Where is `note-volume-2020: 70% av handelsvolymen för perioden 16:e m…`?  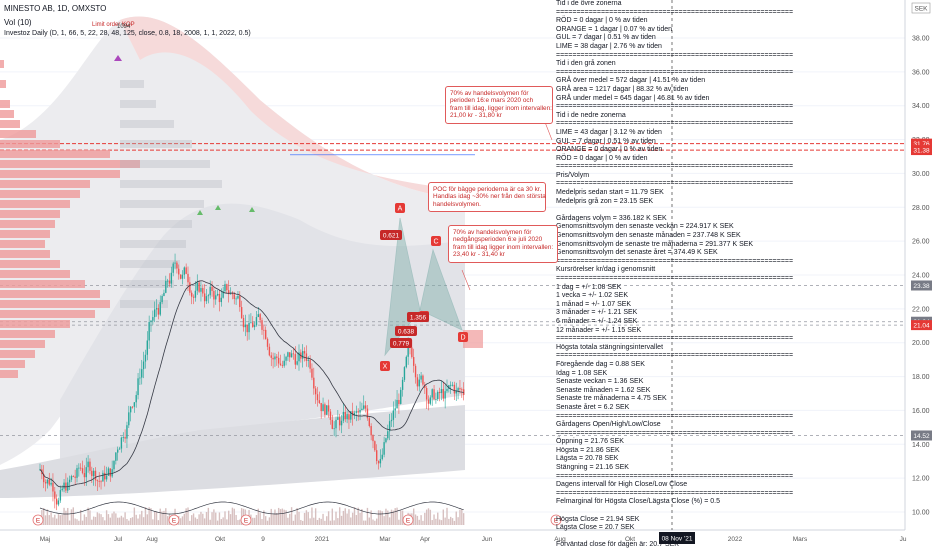 note-volume-2020: 70% av handelsvolymen för perioden 16:e m… is located at coordinates (499, 105).